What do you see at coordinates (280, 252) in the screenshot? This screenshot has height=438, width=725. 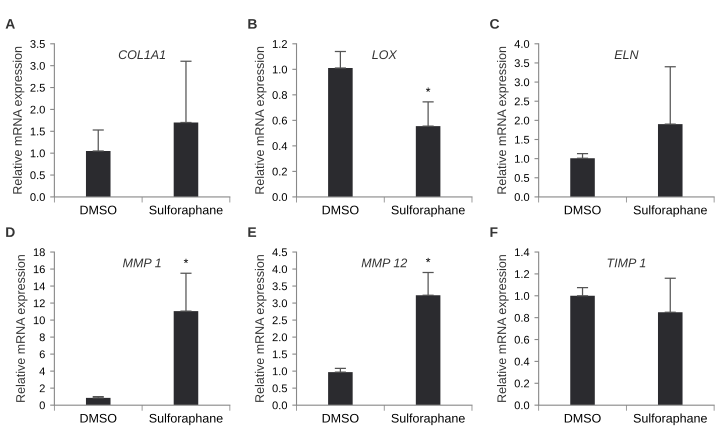 I see `y-tick-label: 4.5` at bounding box center [280, 252].